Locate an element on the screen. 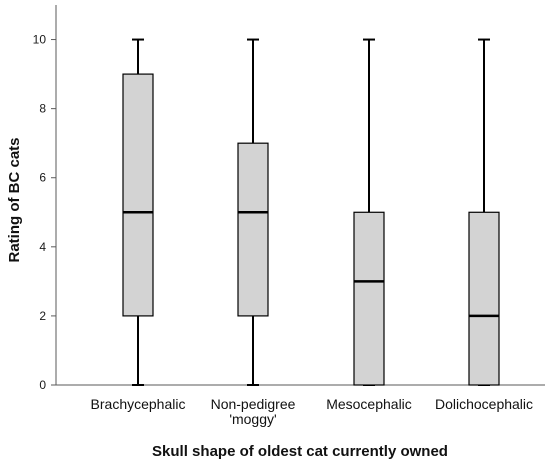 This screenshot has height=465, width=550. y-tick-label: 0 is located at coordinates (42, 385).